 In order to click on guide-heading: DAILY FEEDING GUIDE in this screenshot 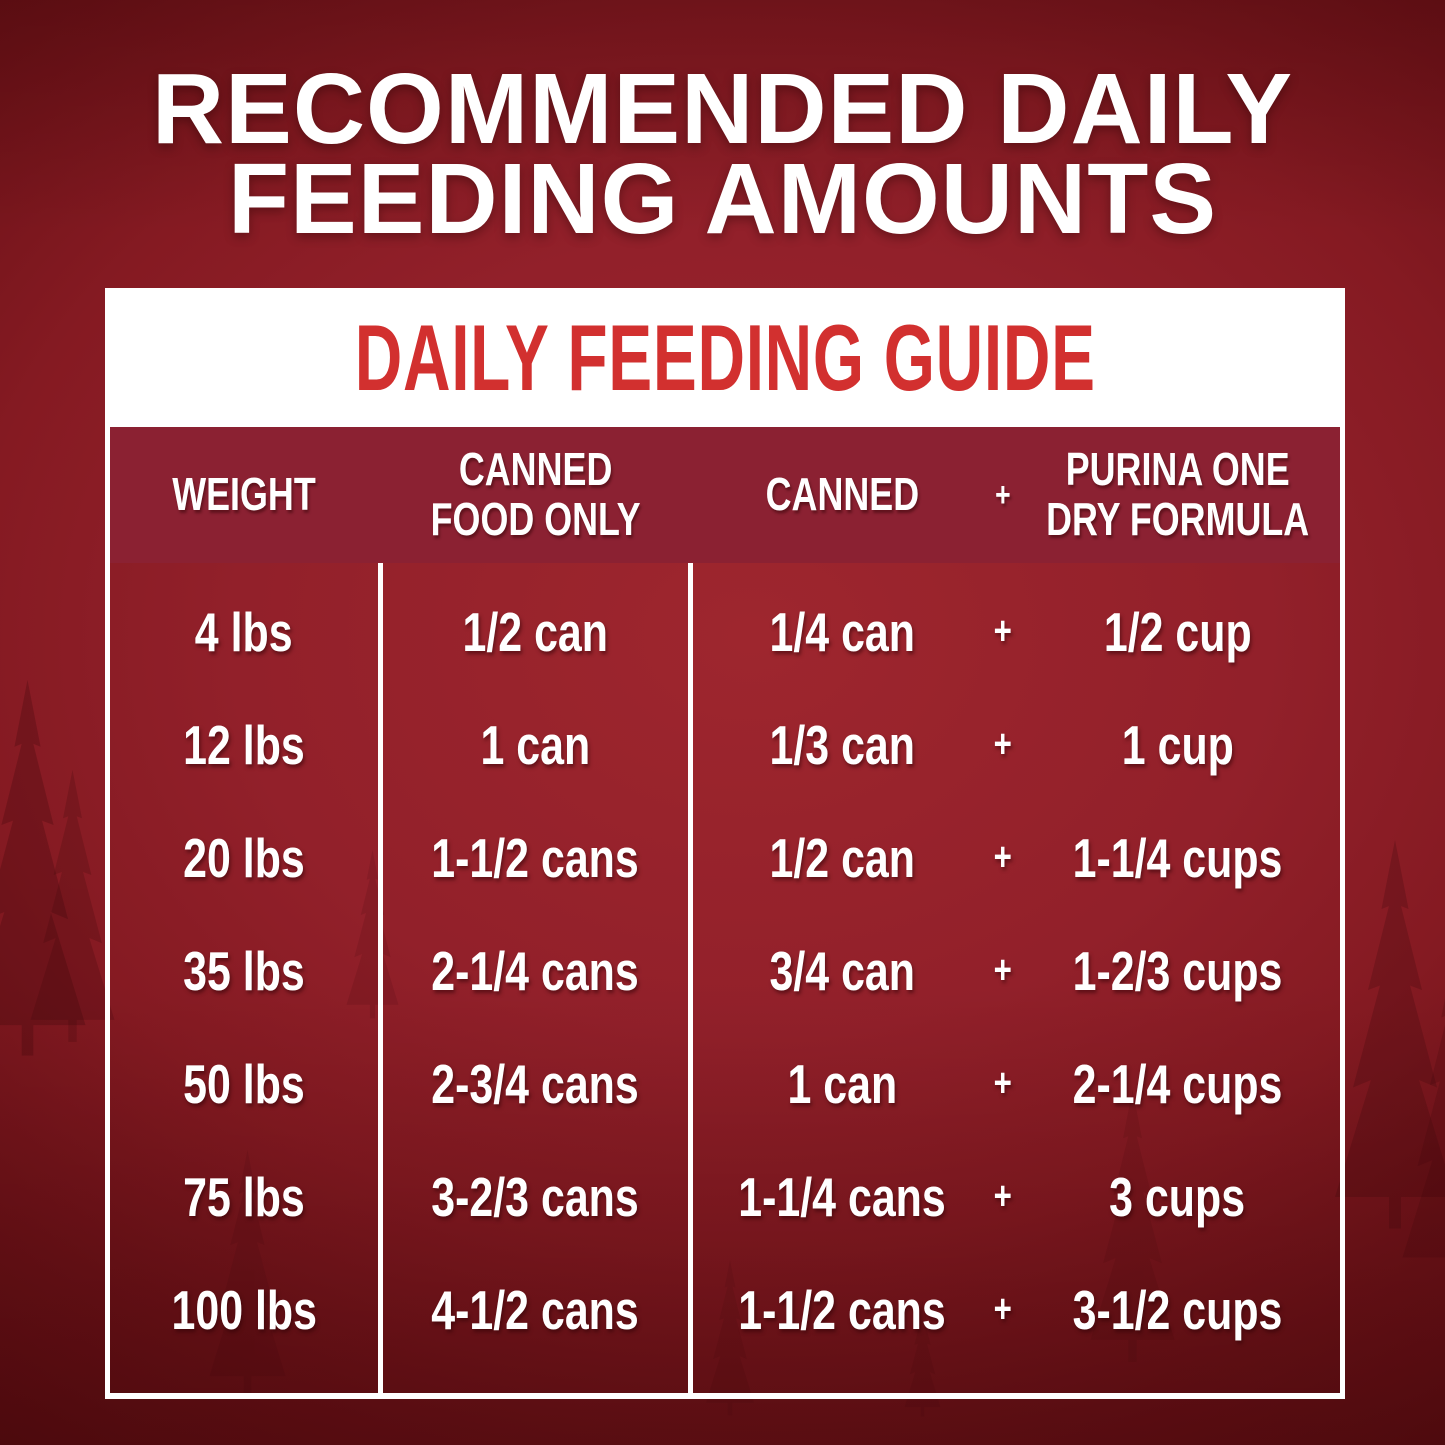, I will do `click(725, 357)`.